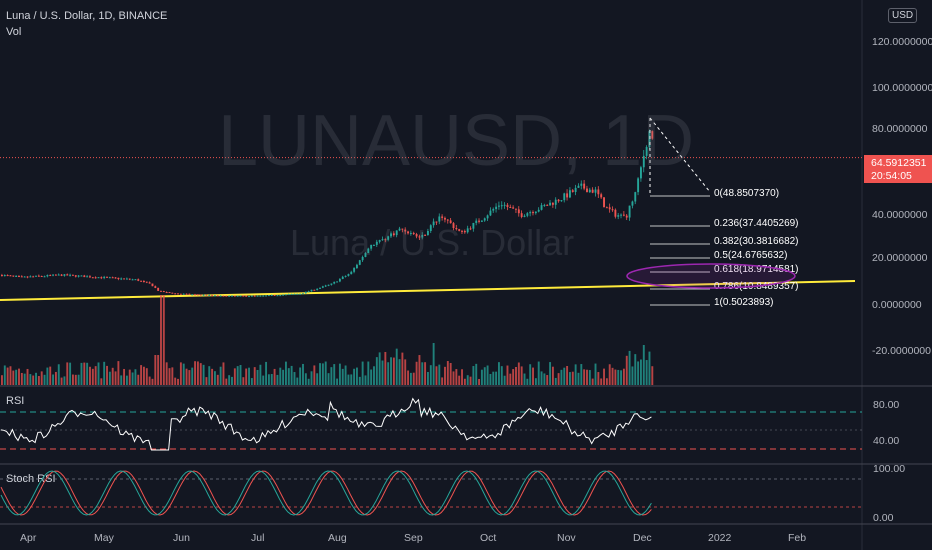  What do you see at coordinates (903, 15) in the screenshot?
I see `currency-button: USD` at bounding box center [903, 15].